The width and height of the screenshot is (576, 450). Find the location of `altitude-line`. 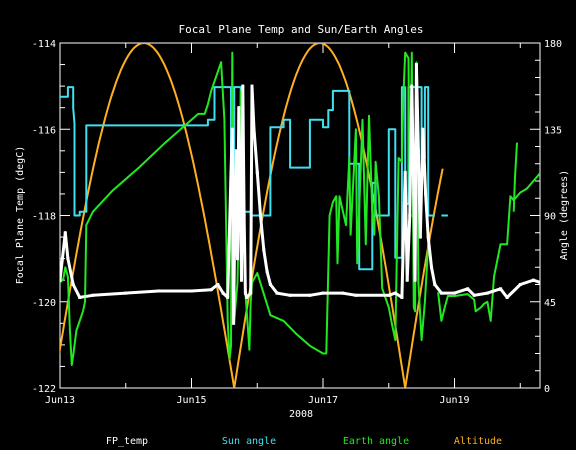

altitude-line is located at coordinates (424, 278).